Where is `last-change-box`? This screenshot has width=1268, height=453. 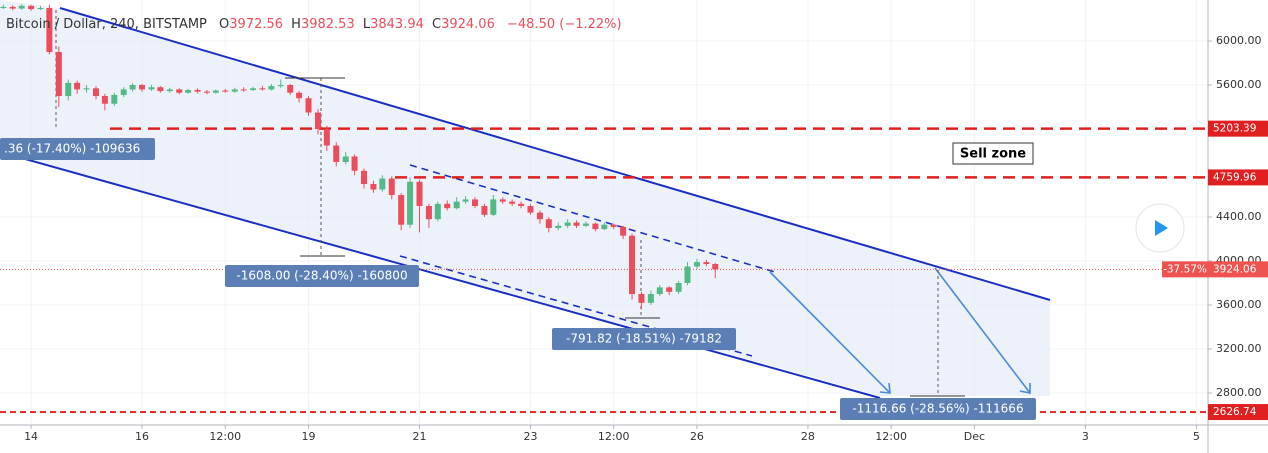 last-change-box is located at coordinates (1185, 269).